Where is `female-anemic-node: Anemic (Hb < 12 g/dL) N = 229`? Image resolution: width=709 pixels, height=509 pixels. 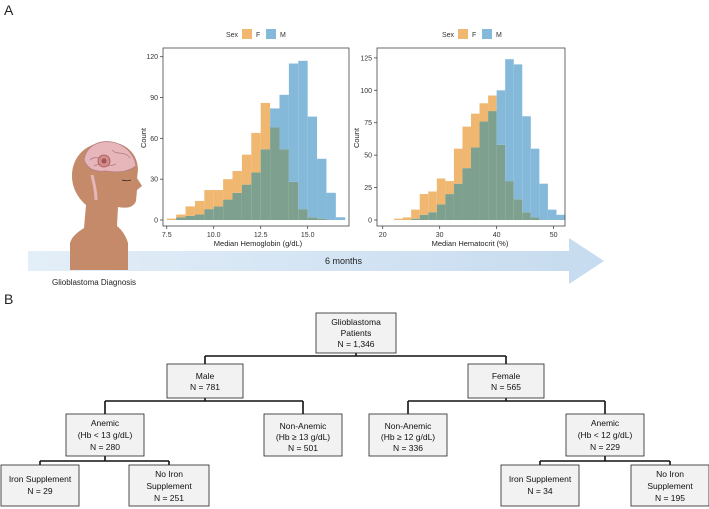 female-anemic-node: Anemic (Hb < 12 g/dL) N = 229 is located at coordinates (605, 435).